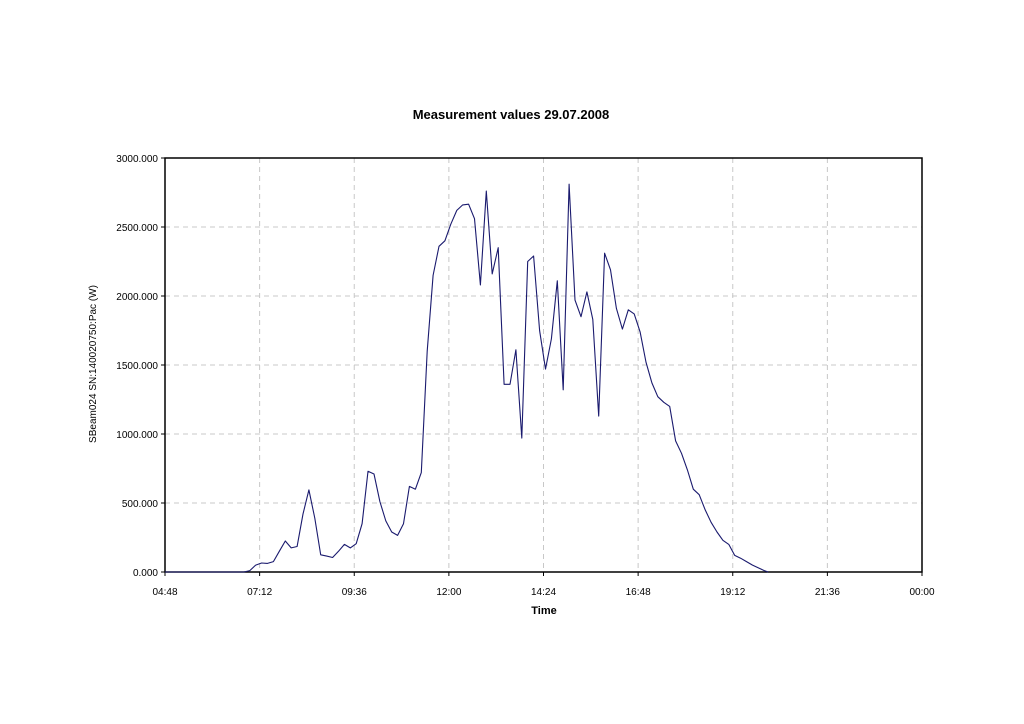  What do you see at coordinates (543, 592) in the screenshot?
I see `x-tick-label: 14:24` at bounding box center [543, 592].